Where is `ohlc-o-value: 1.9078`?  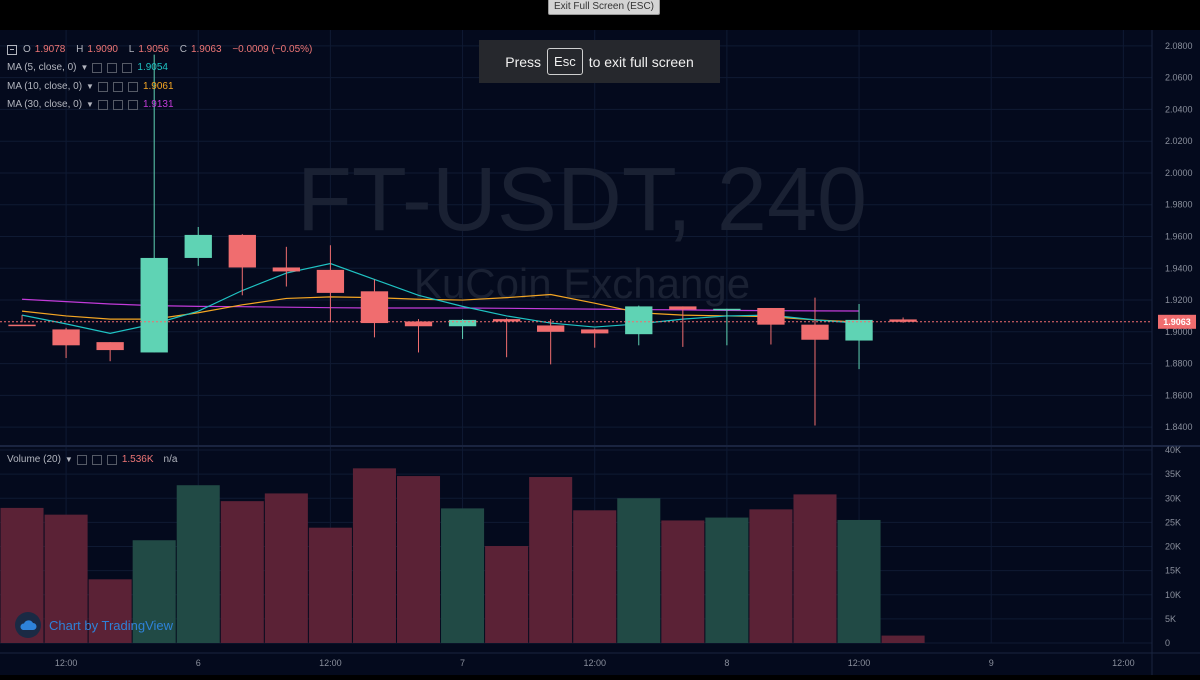 ohlc-o-value: 1.9078 is located at coordinates (50, 49).